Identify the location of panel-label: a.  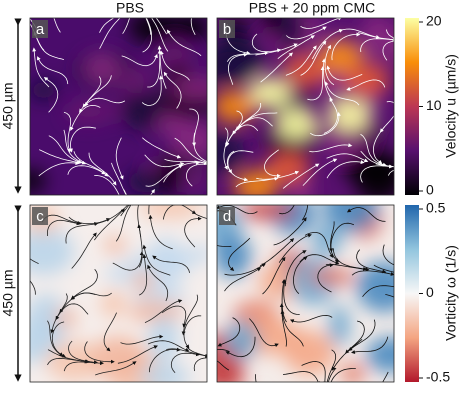
(40, 29).